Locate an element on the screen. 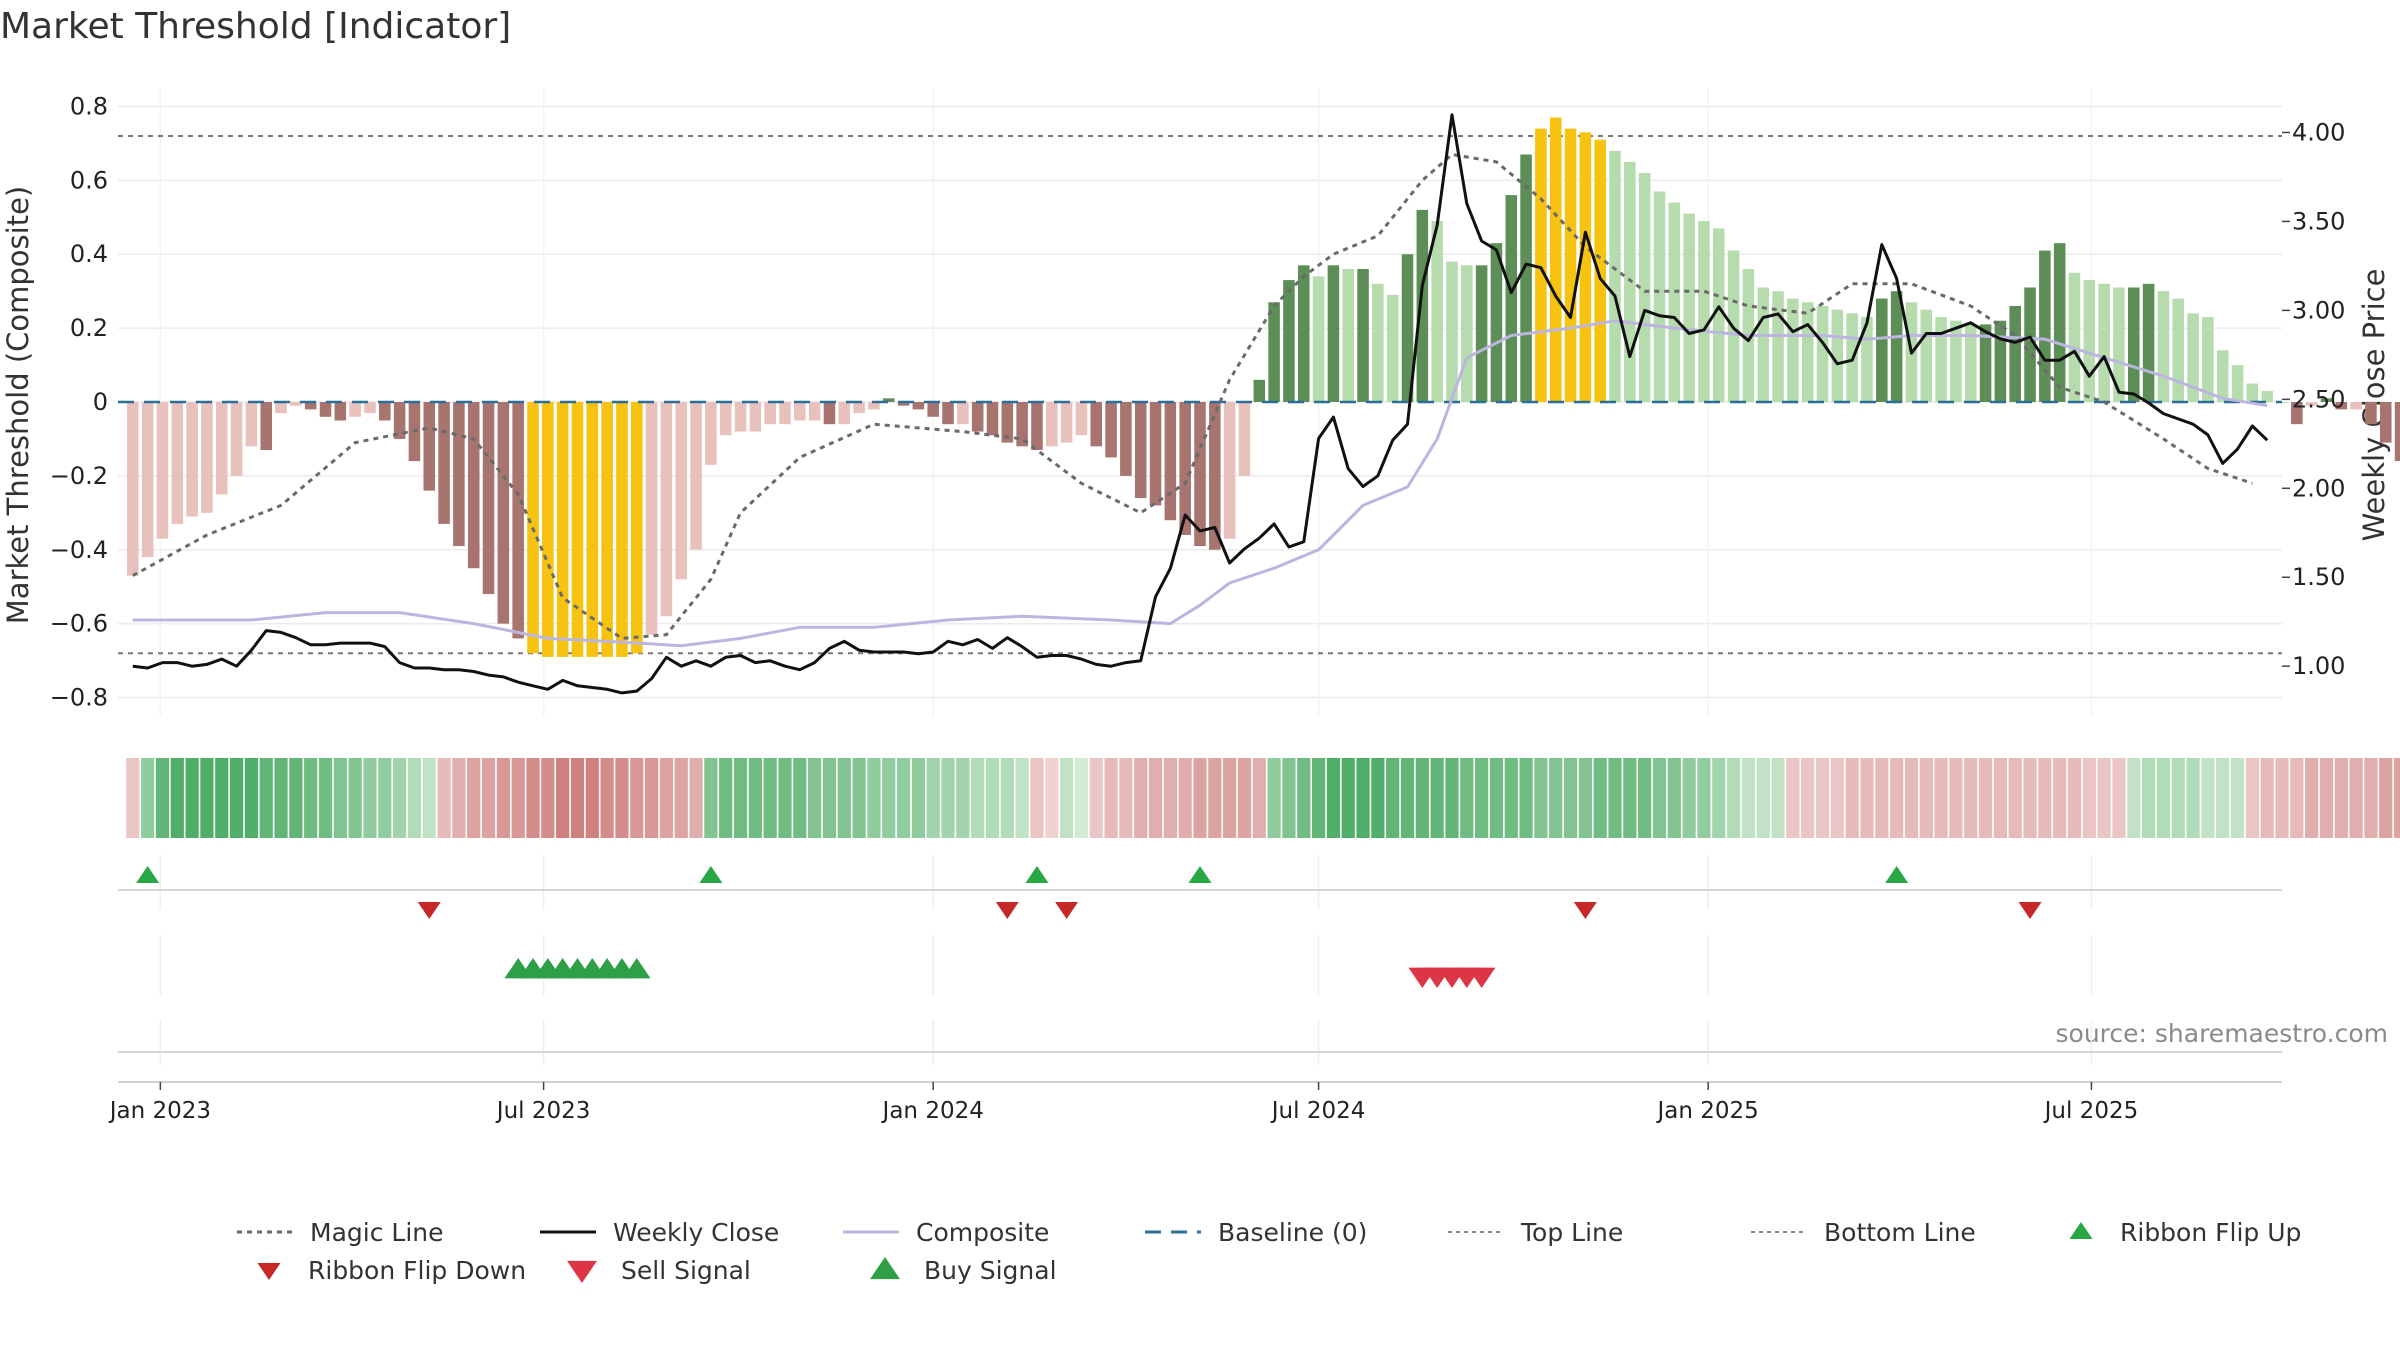 This screenshot has height=1350, width=2400. ribbon-flip-up-marker is located at coordinates (148, 874).